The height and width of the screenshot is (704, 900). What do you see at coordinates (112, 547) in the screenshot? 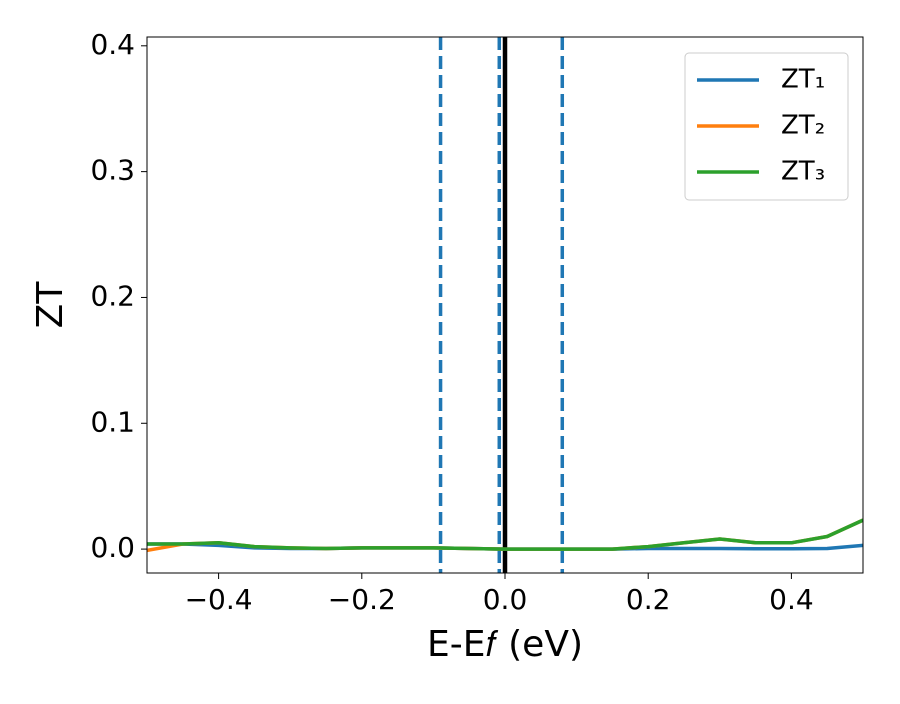
I see `y-tick-label: 0.0` at bounding box center [112, 547].